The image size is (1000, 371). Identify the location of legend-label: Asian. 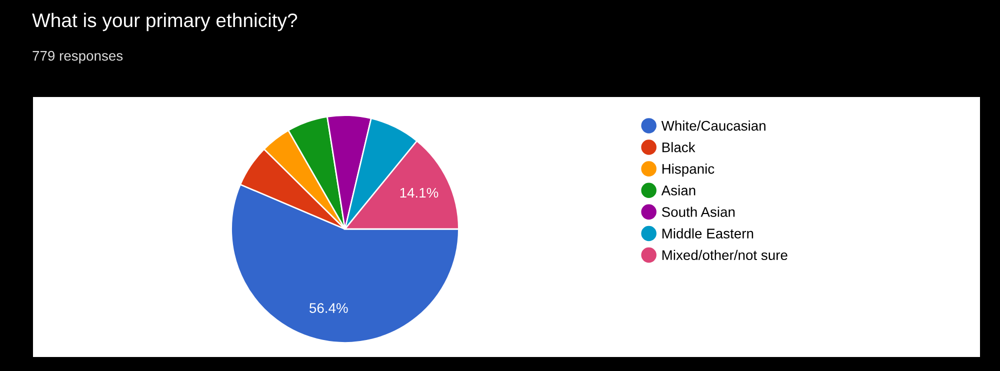
(678, 190).